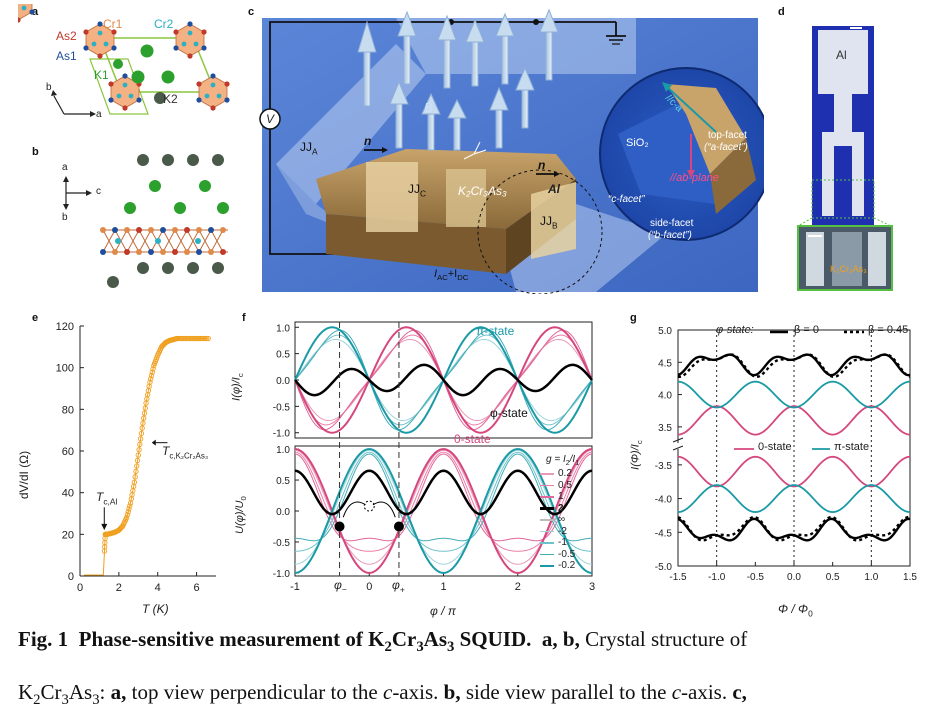 The image size is (948, 716). I want to click on y-tick-label: 0.5, so click(283, 355).